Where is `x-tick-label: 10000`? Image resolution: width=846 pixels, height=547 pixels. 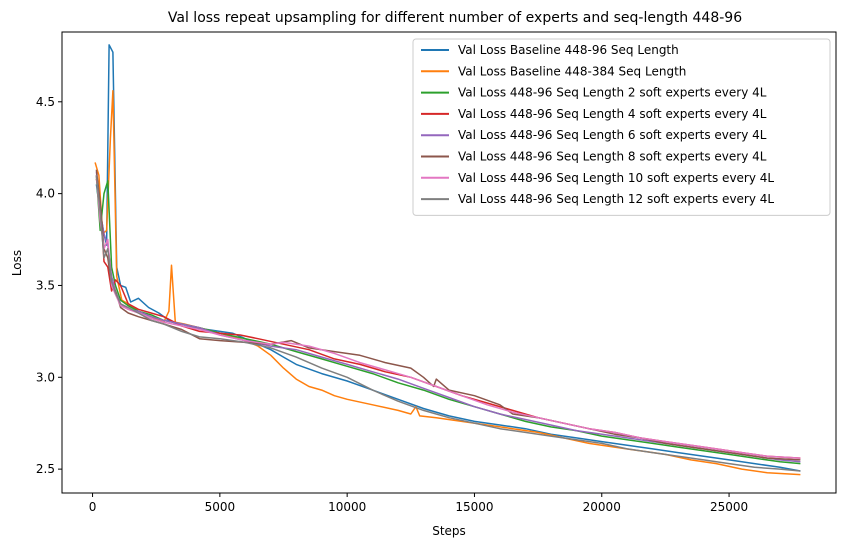
x-tick-label: 10000 is located at coordinates (347, 507).